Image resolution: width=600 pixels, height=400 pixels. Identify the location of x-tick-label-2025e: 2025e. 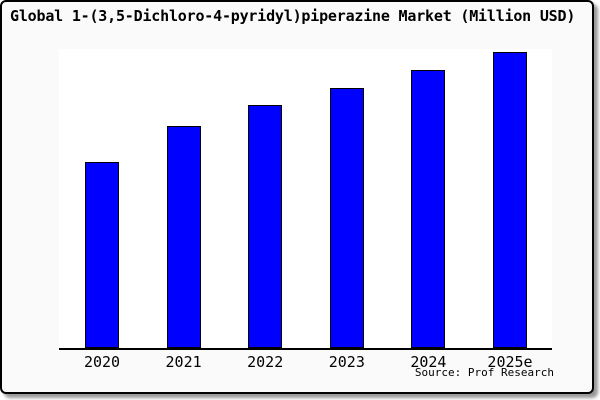
(510, 362).